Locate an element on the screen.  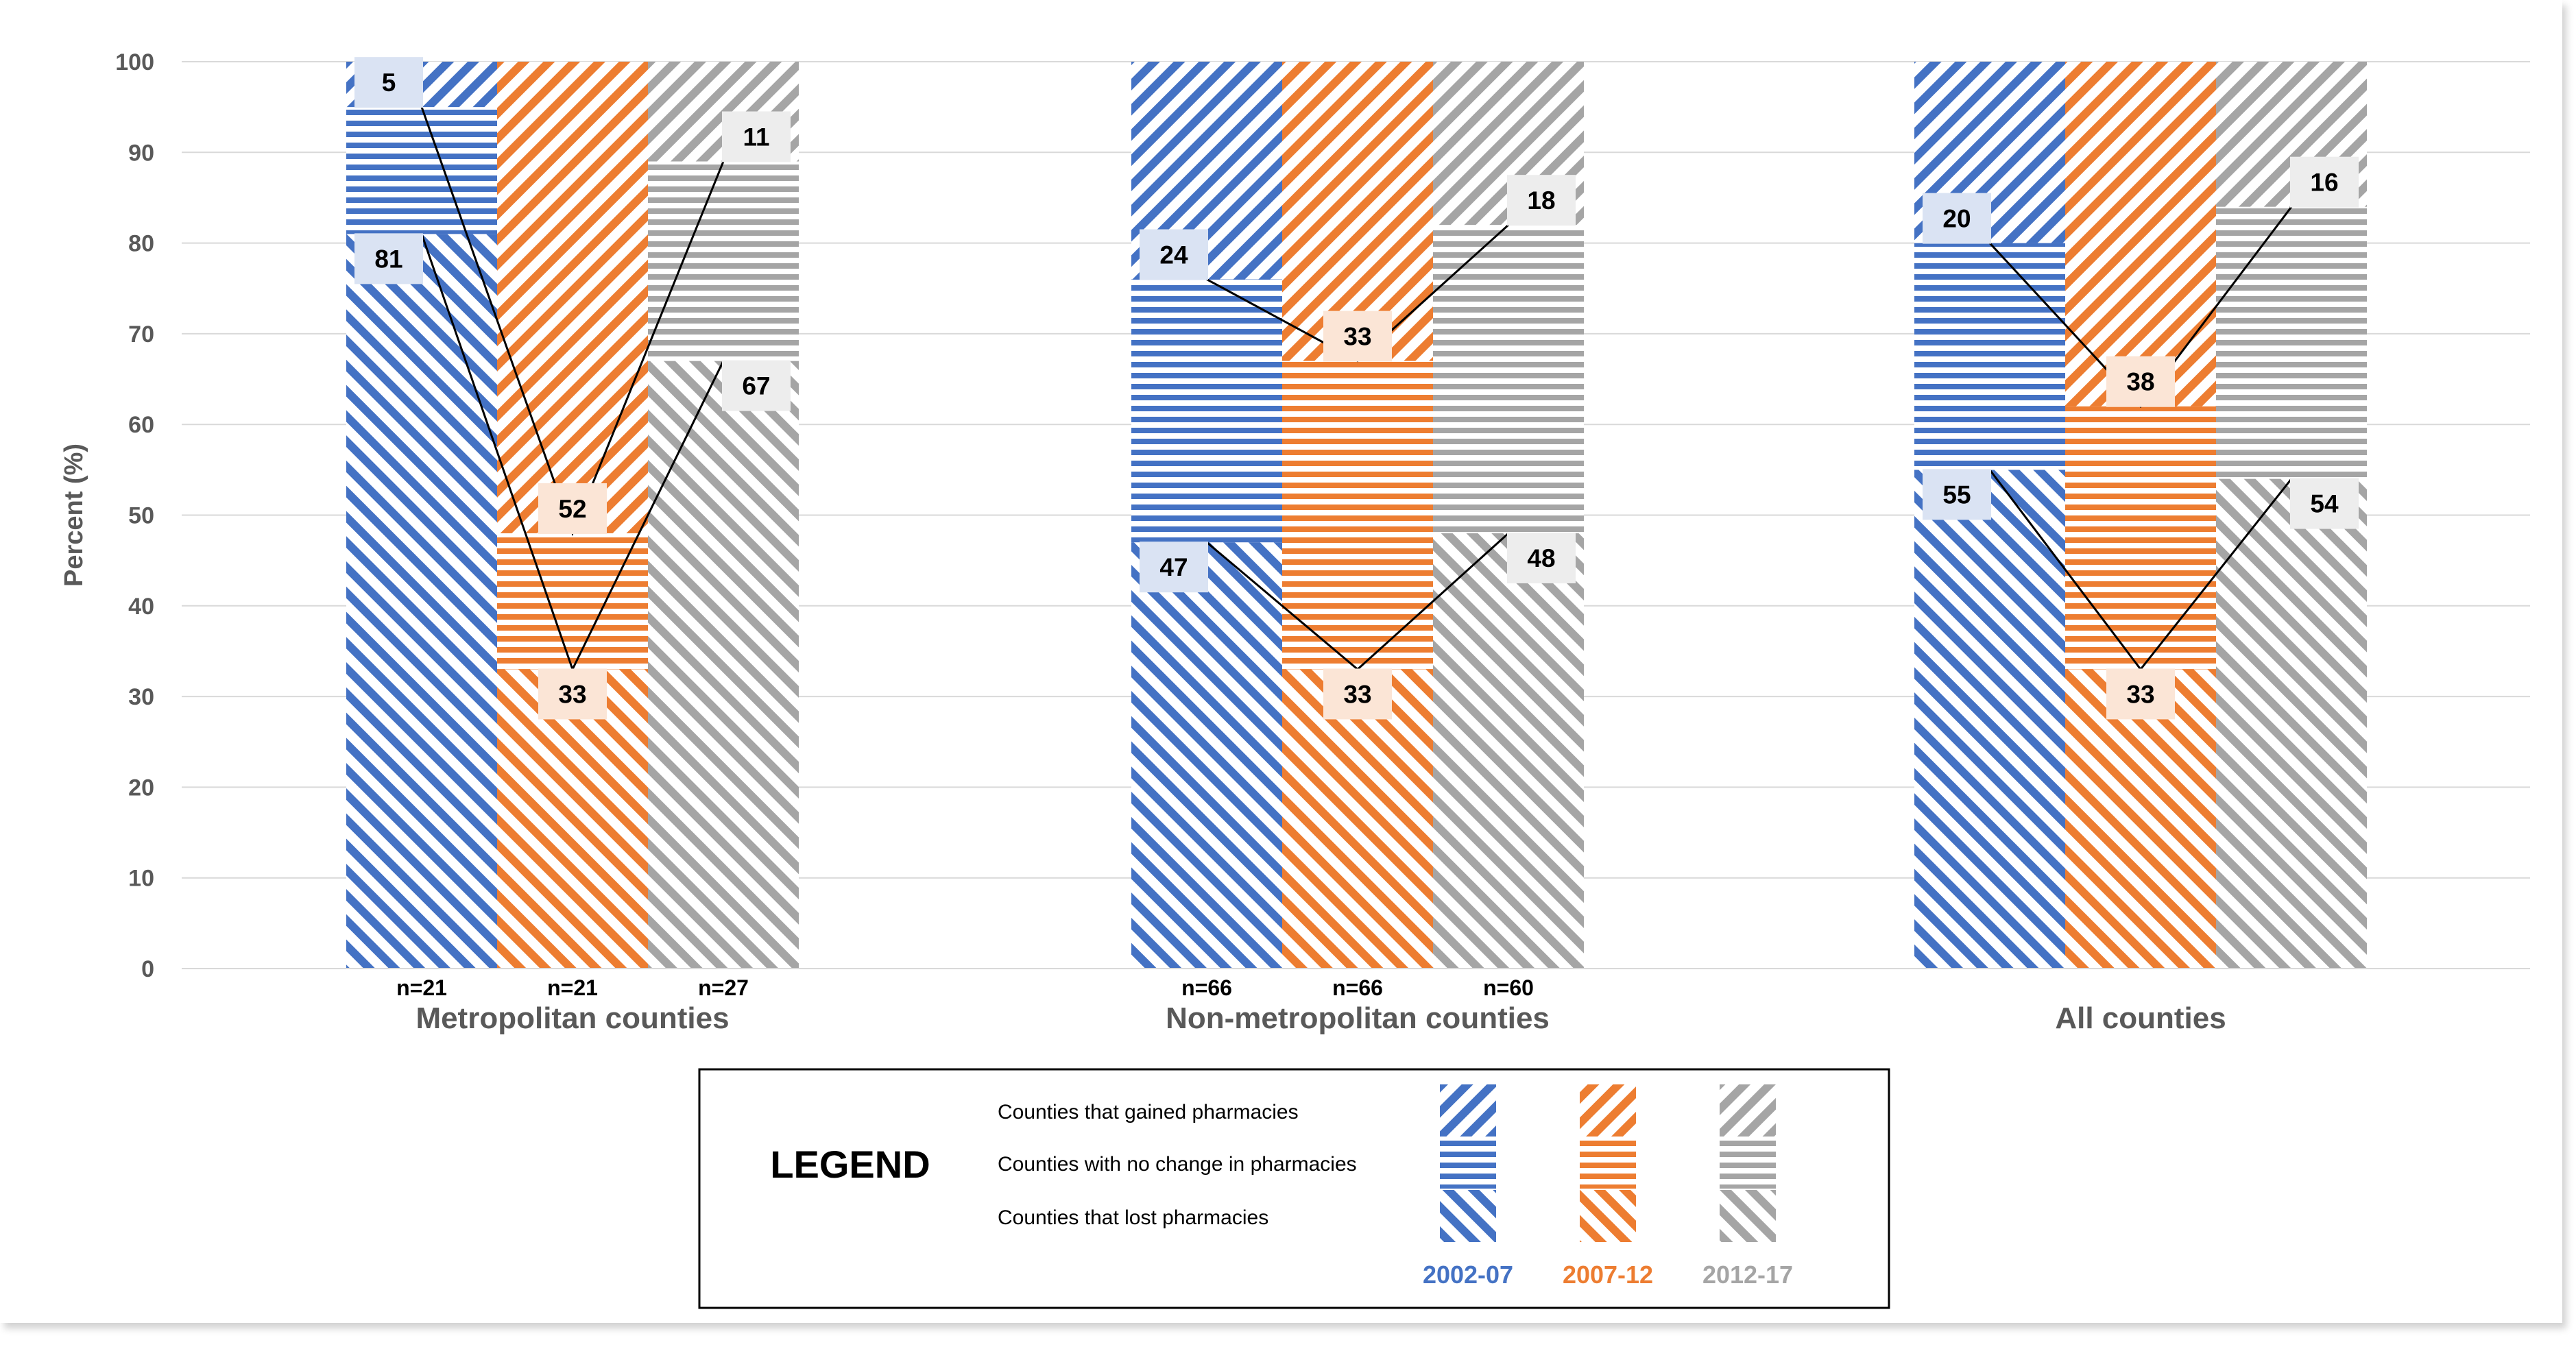
data-label: 11 is located at coordinates (757, 136).